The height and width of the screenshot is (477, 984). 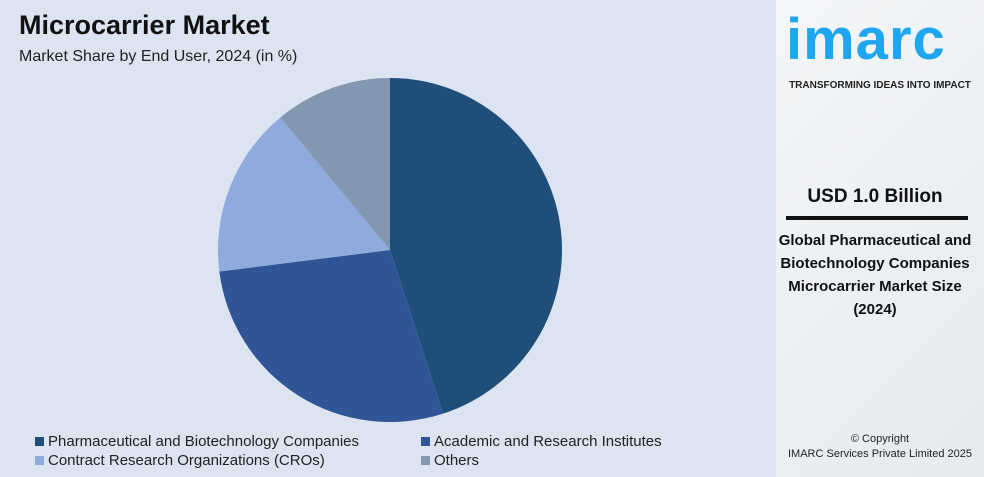 What do you see at coordinates (457, 460) in the screenshot?
I see `legend-label: Others` at bounding box center [457, 460].